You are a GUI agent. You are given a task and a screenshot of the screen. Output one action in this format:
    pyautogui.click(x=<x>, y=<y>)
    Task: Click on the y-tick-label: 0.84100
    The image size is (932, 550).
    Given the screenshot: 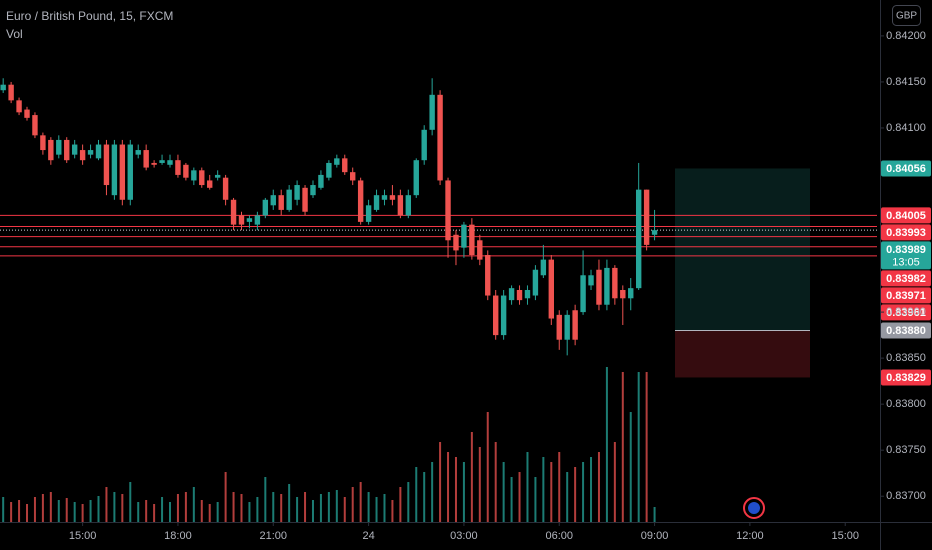 What is the action you would take?
    pyautogui.click(x=906, y=128)
    